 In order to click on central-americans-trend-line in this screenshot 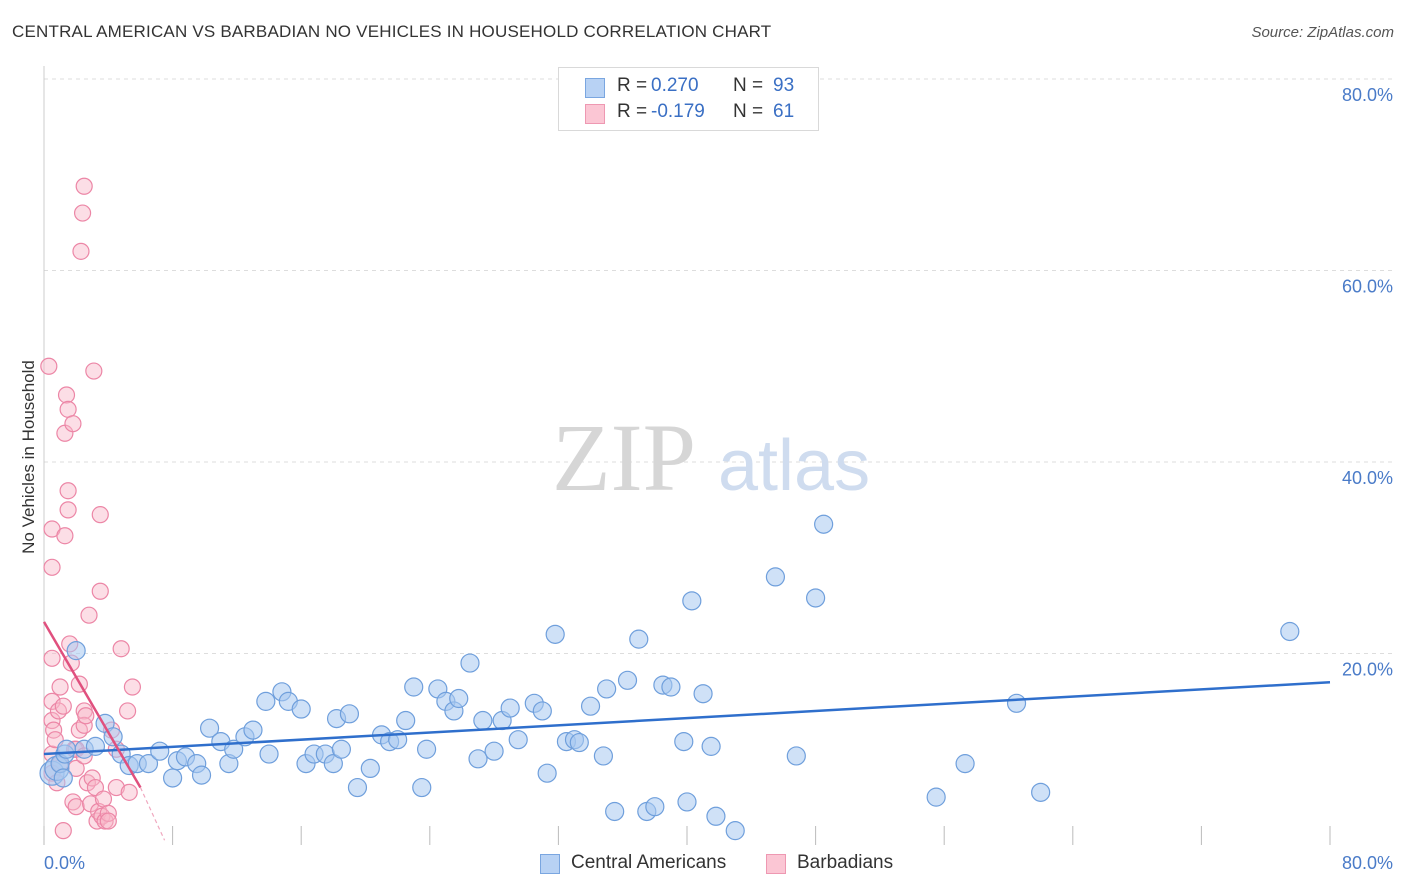, I will do `click(687, 718)`.